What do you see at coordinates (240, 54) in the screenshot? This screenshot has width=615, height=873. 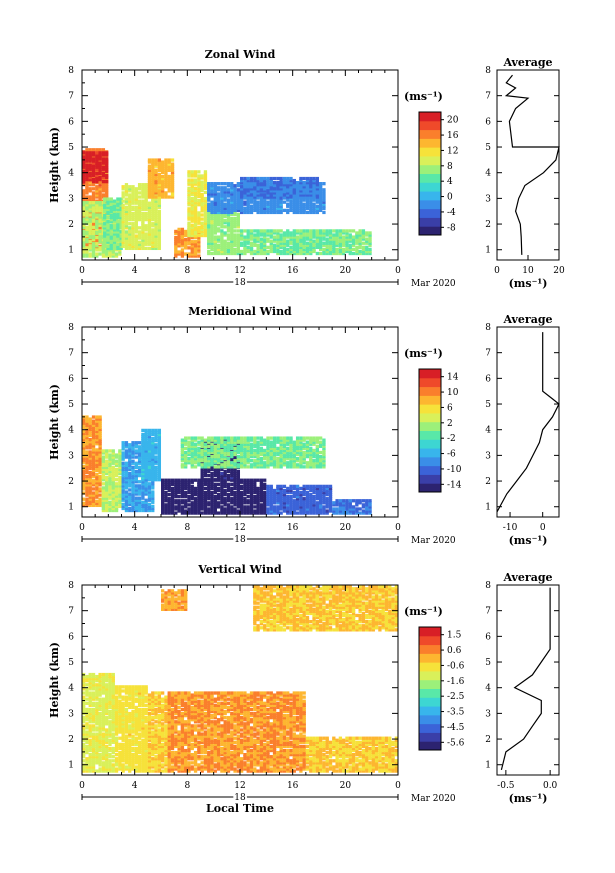 I see `panel-title: Zonal Wind` at bounding box center [240, 54].